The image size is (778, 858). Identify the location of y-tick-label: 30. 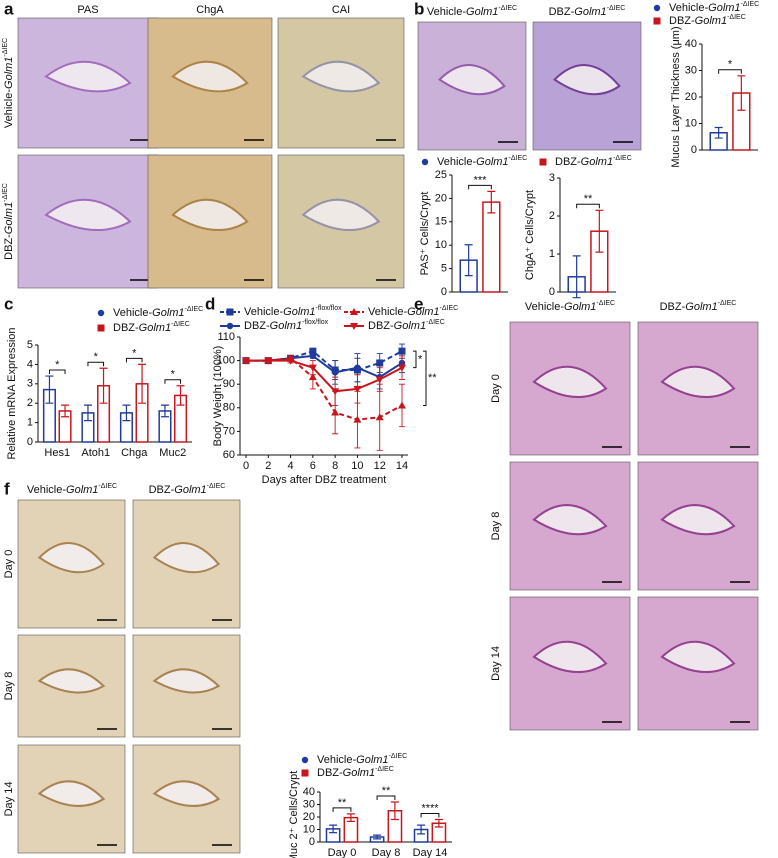
(309, 804).